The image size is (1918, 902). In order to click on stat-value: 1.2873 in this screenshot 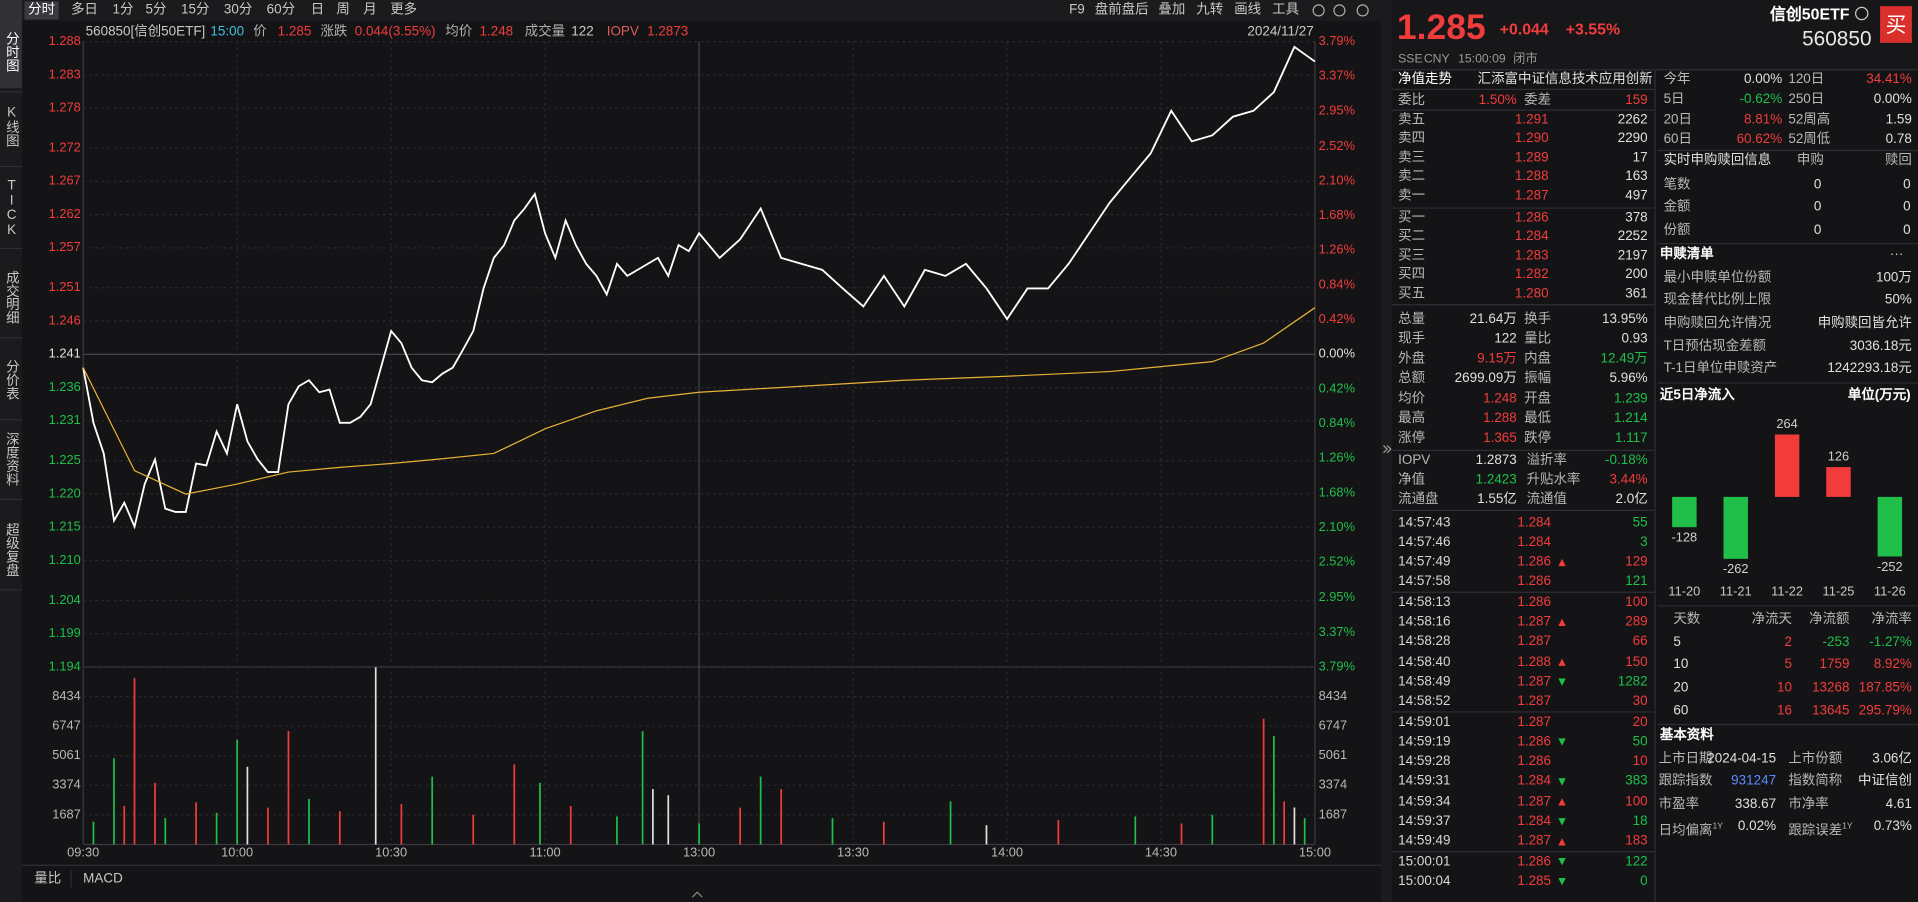, I will do `click(1496, 459)`.